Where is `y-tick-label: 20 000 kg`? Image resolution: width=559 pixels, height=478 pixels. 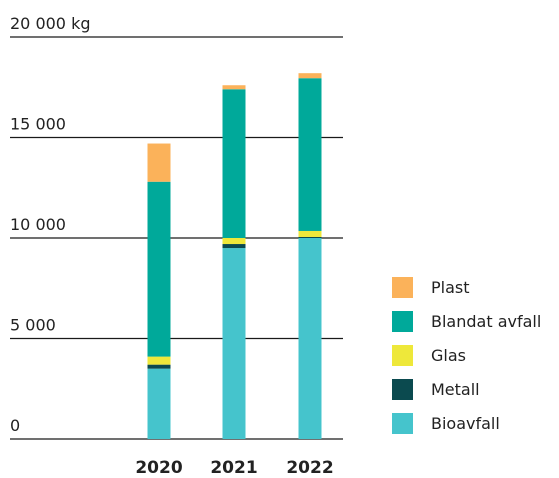 y-tick-label: 20 000 kg is located at coordinates (50, 23).